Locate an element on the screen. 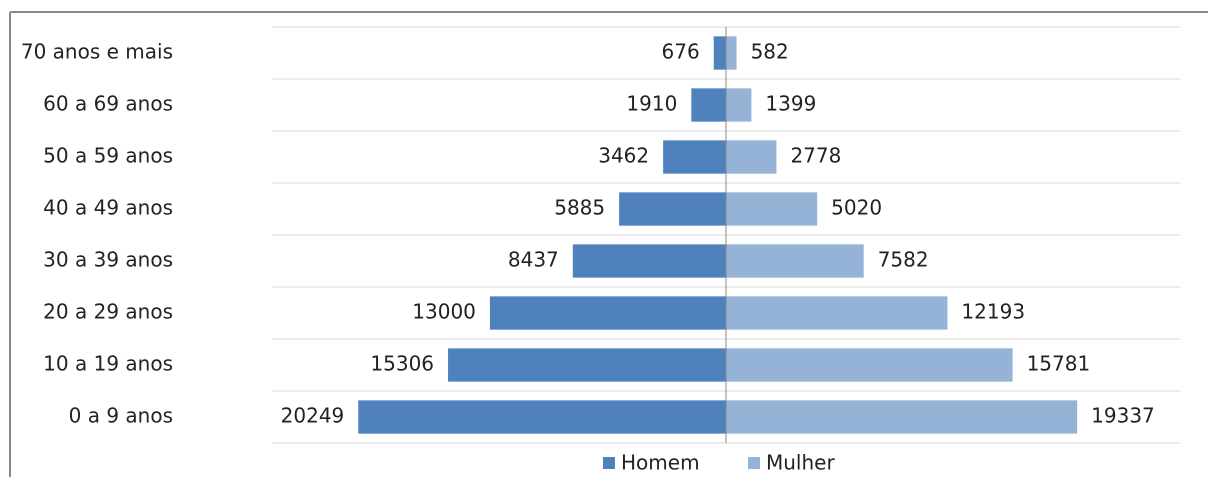 The height and width of the screenshot is (477, 1208). category-label: 10 a 19 anos is located at coordinates (108, 364).